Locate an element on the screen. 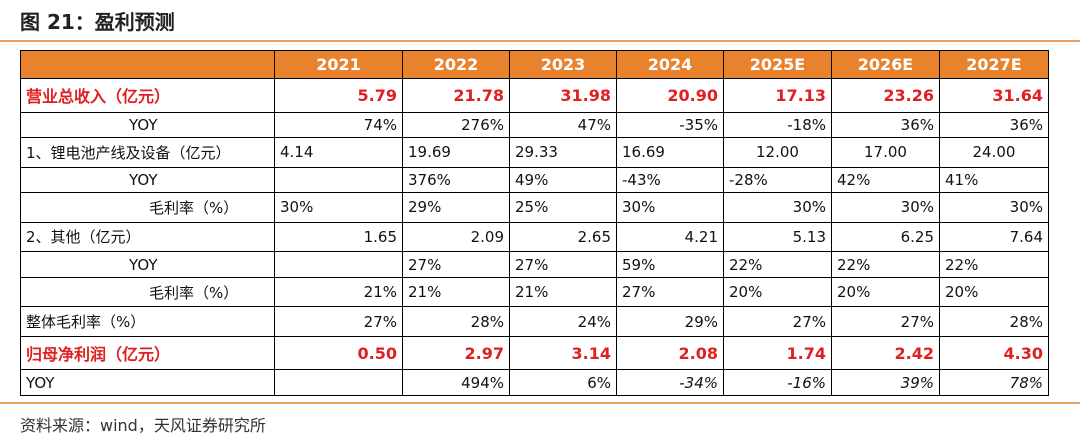 The width and height of the screenshot is (1080, 444). table-cell: 59% is located at coordinates (670, 264).